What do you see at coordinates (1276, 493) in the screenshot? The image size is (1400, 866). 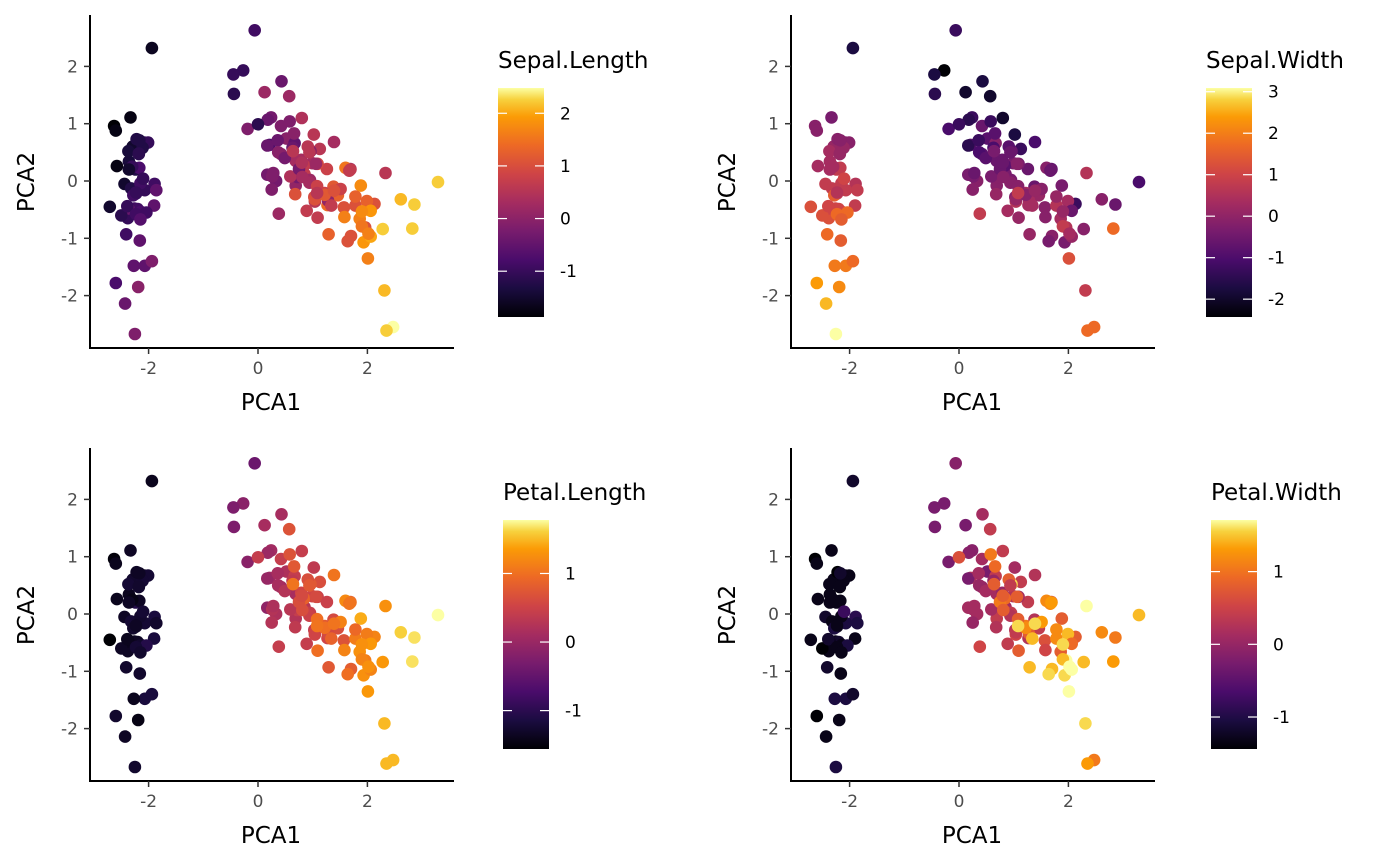 I see `legend-title: Petal.Width` at bounding box center [1276, 493].